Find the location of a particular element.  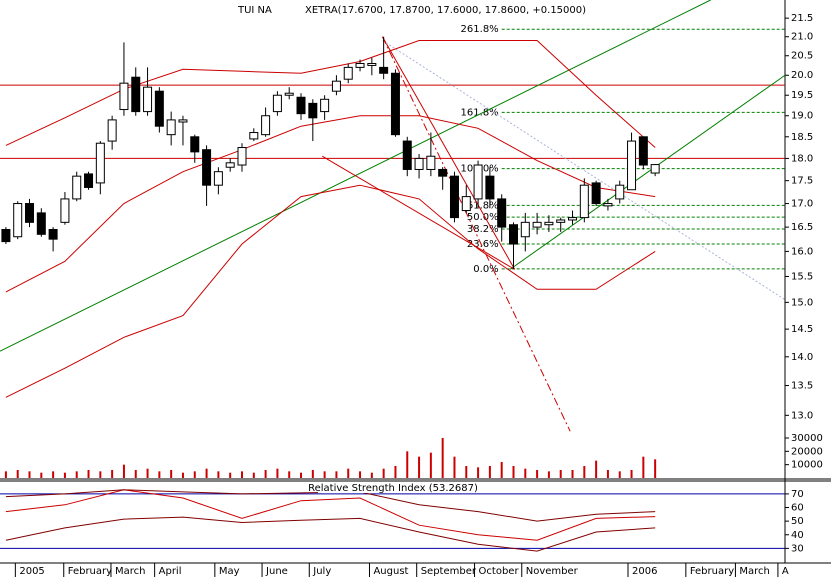

volume-tick-label: 10000 is located at coordinates (807, 465).